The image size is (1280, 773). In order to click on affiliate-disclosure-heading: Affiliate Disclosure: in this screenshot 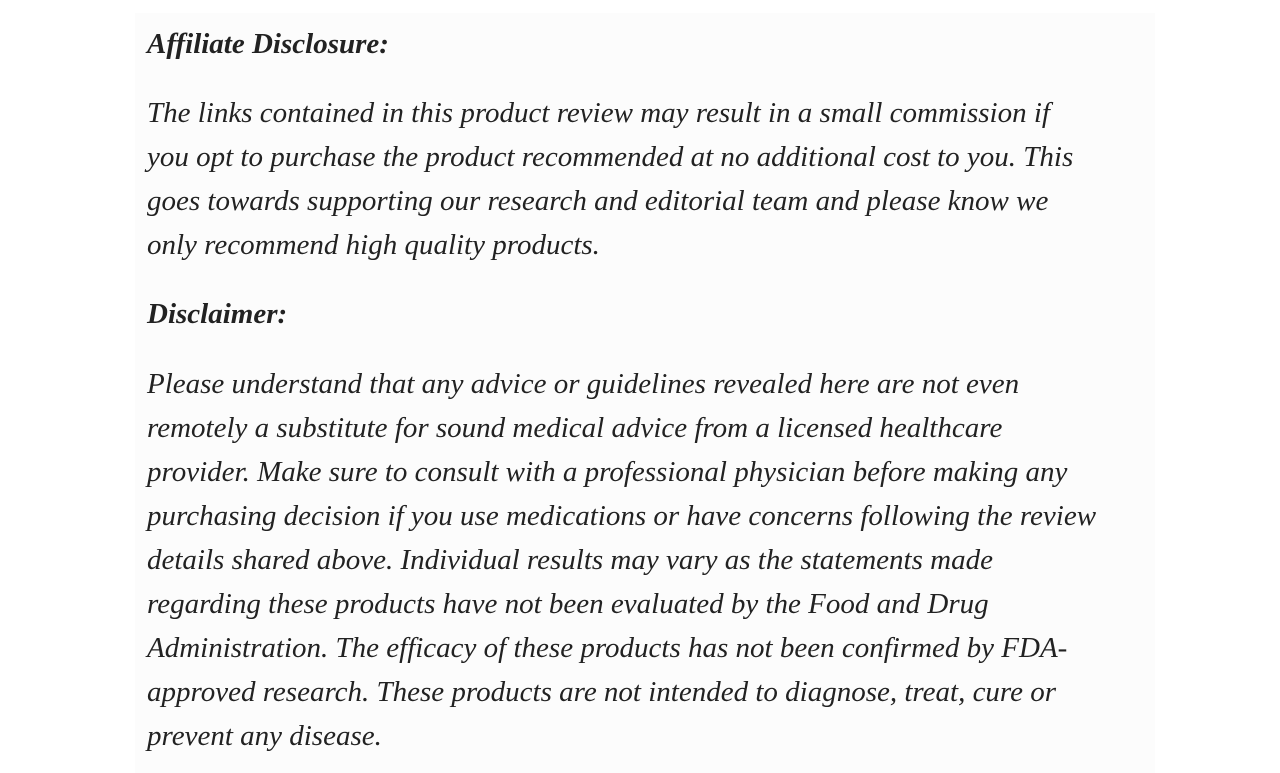, I will do `click(268, 44)`.